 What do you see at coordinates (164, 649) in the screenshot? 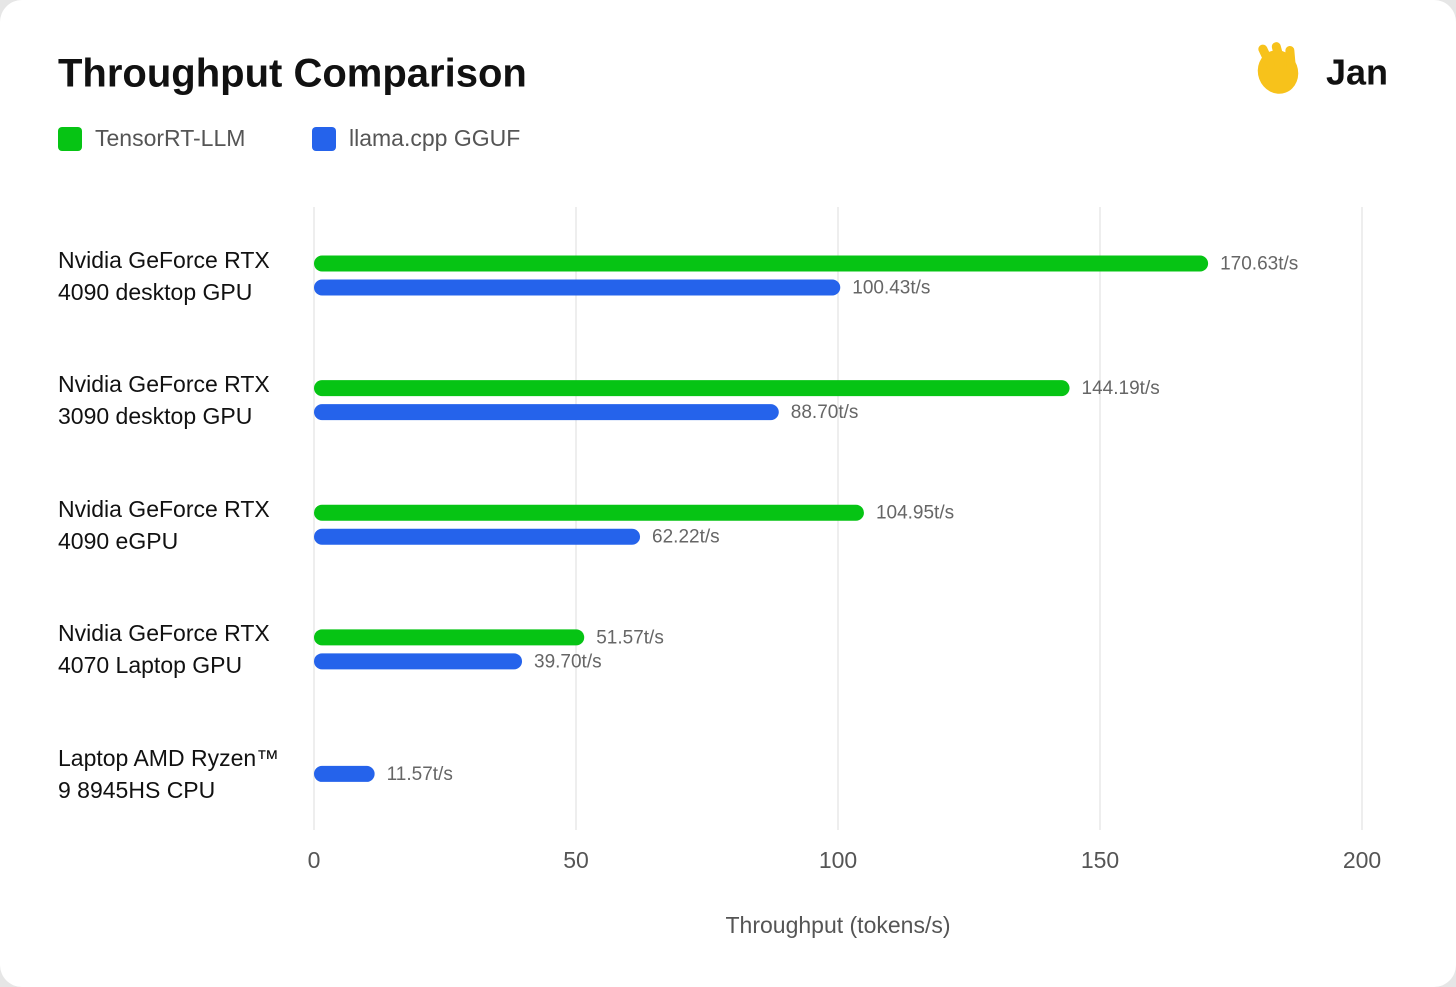
I see `y-tick-label: Nvidia GeForce RTX 4070 Laptop GPU` at bounding box center [164, 649].